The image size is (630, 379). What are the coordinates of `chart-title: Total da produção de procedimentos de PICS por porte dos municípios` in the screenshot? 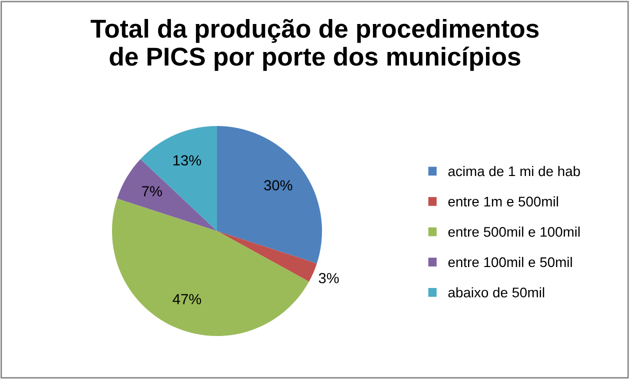 It's located at (314, 44).